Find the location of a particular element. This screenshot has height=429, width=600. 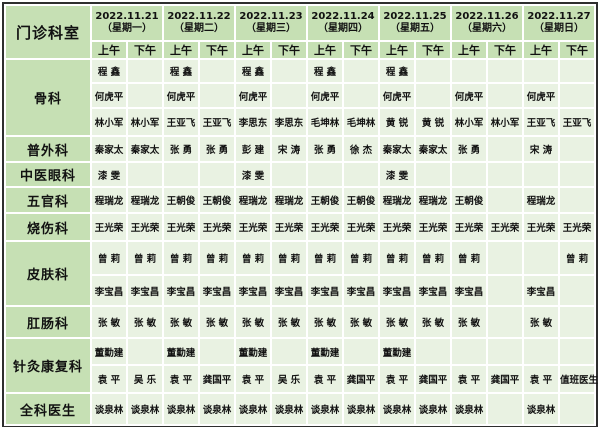

department-row: 针灸康复科 董勤建 董勤建 董勤建 董勤建 董勤建 is located at coordinates (300, 365).